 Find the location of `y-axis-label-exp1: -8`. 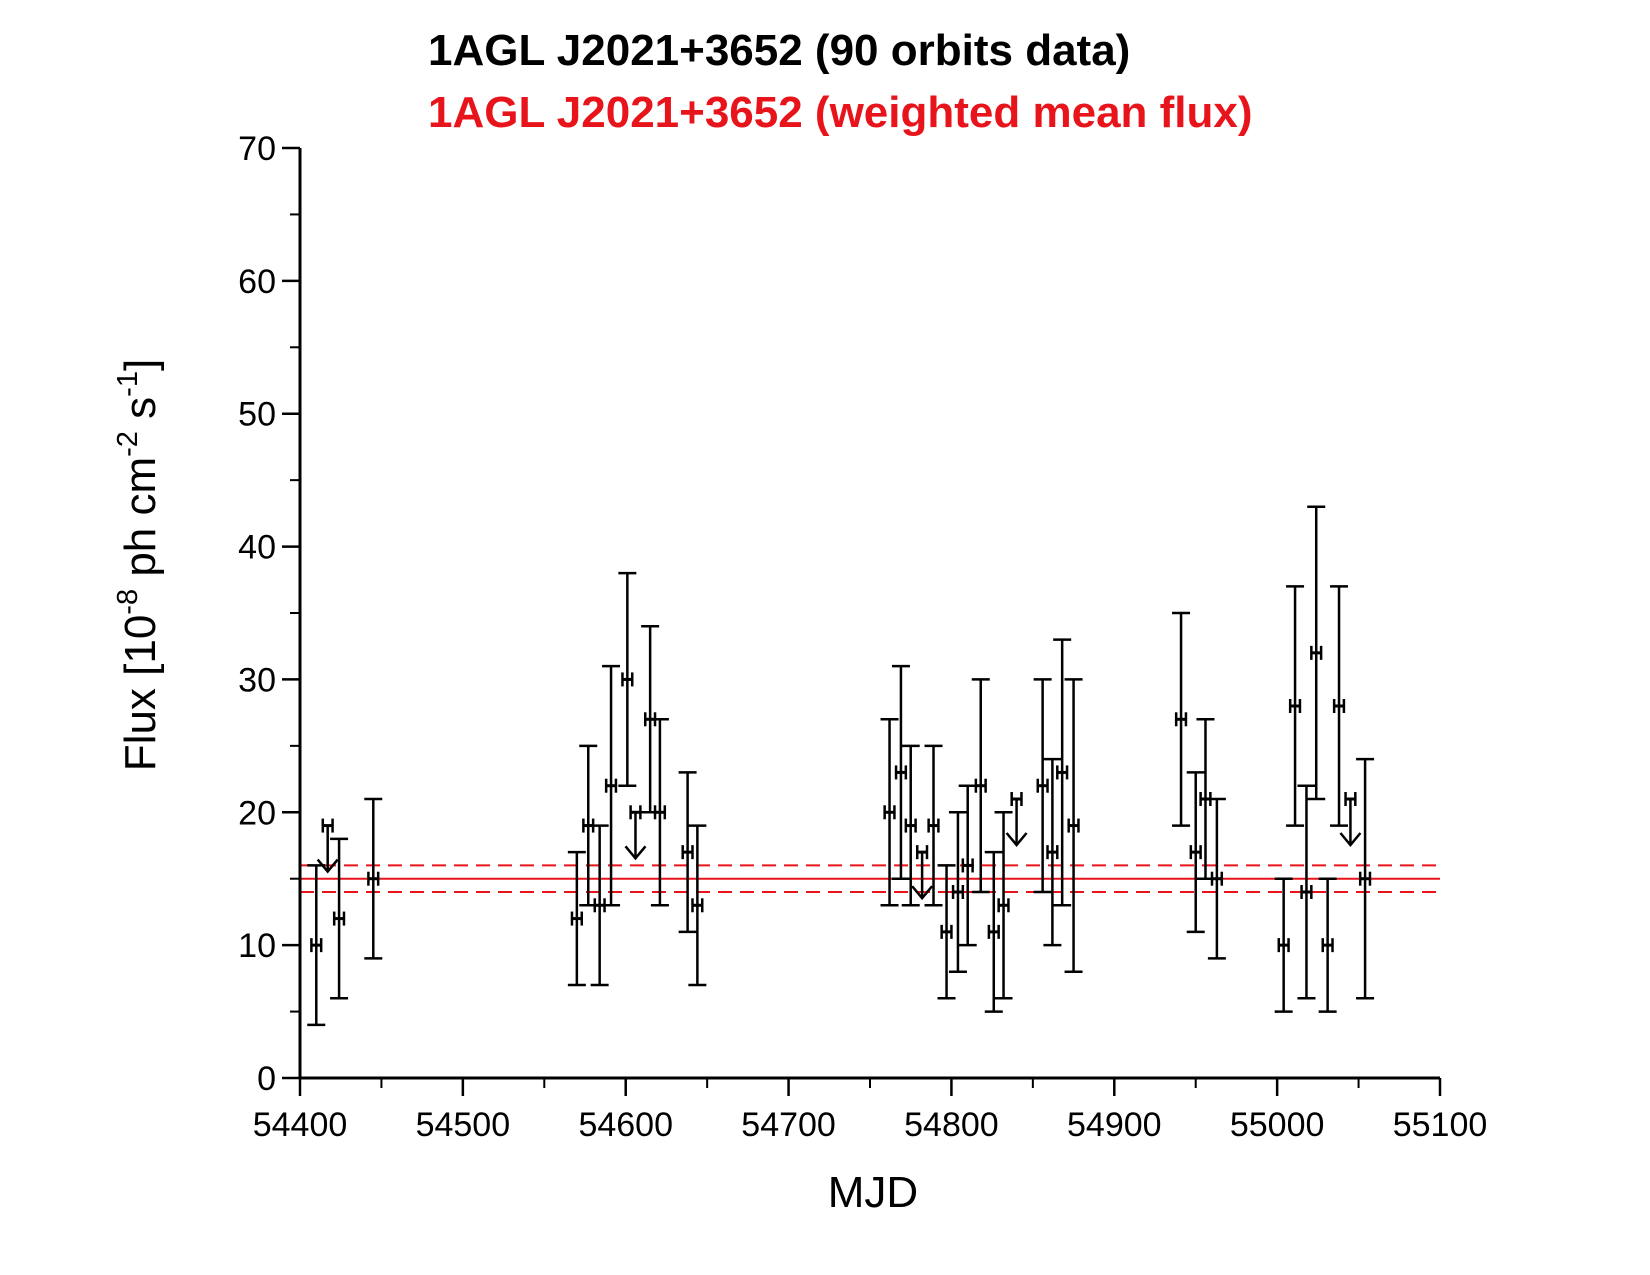

y-axis-label-exp1: -8 is located at coordinates (128, 602).